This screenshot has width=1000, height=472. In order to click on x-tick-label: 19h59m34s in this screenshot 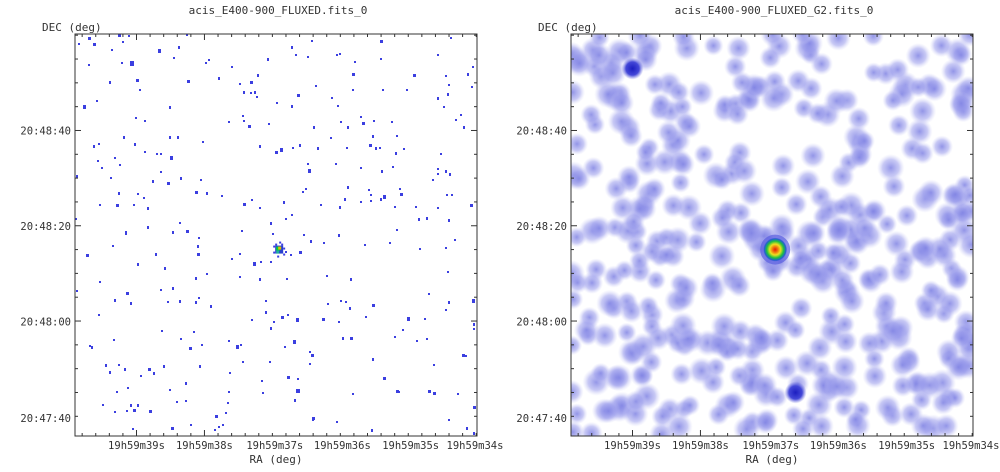, I will do `click(971, 446)`.